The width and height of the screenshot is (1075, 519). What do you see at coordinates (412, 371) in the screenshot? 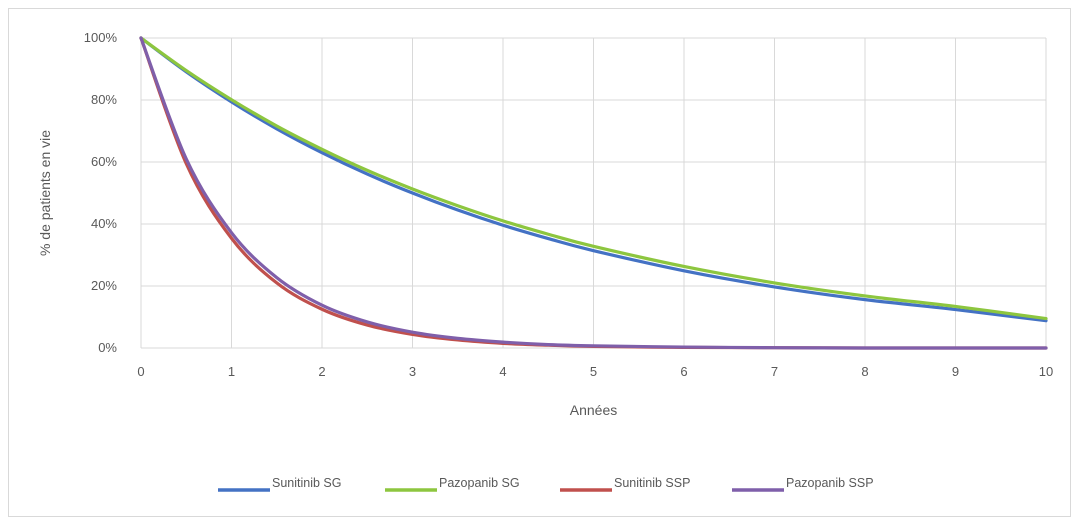
I see `x-tick-label: 3` at bounding box center [412, 371].